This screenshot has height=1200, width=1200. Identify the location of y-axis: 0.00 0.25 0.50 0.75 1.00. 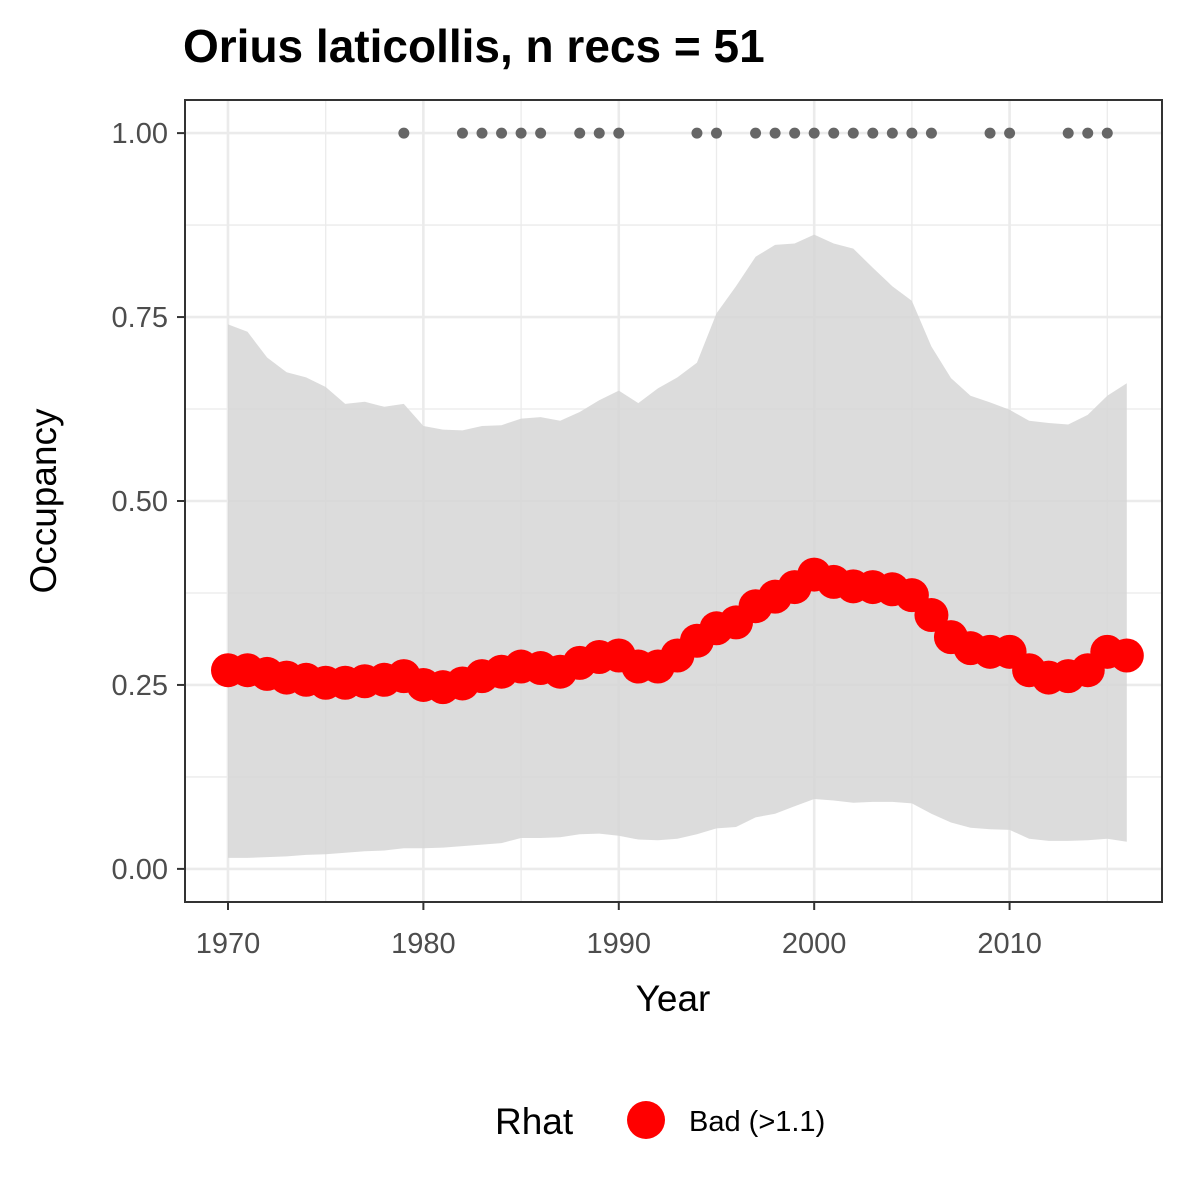
(148, 502).